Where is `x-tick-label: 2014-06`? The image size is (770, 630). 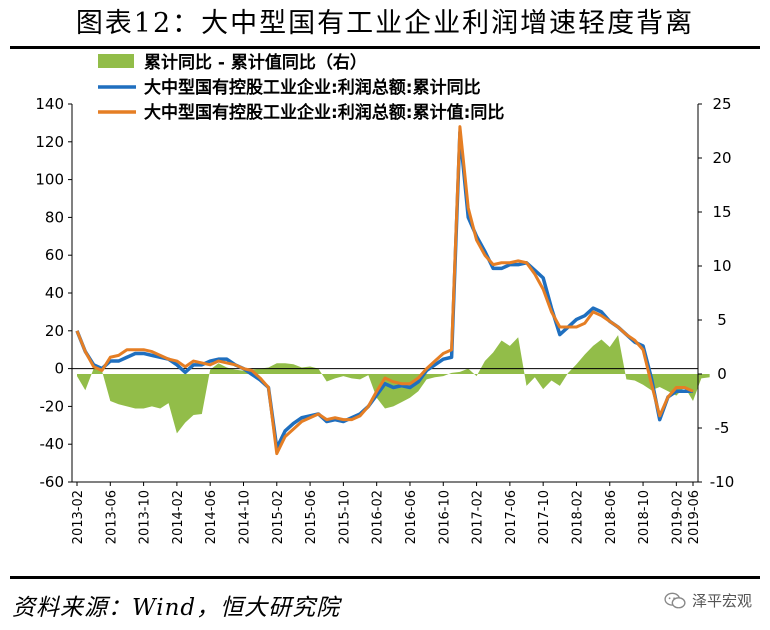 x-tick-label: 2014-06 is located at coordinates (211, 517).